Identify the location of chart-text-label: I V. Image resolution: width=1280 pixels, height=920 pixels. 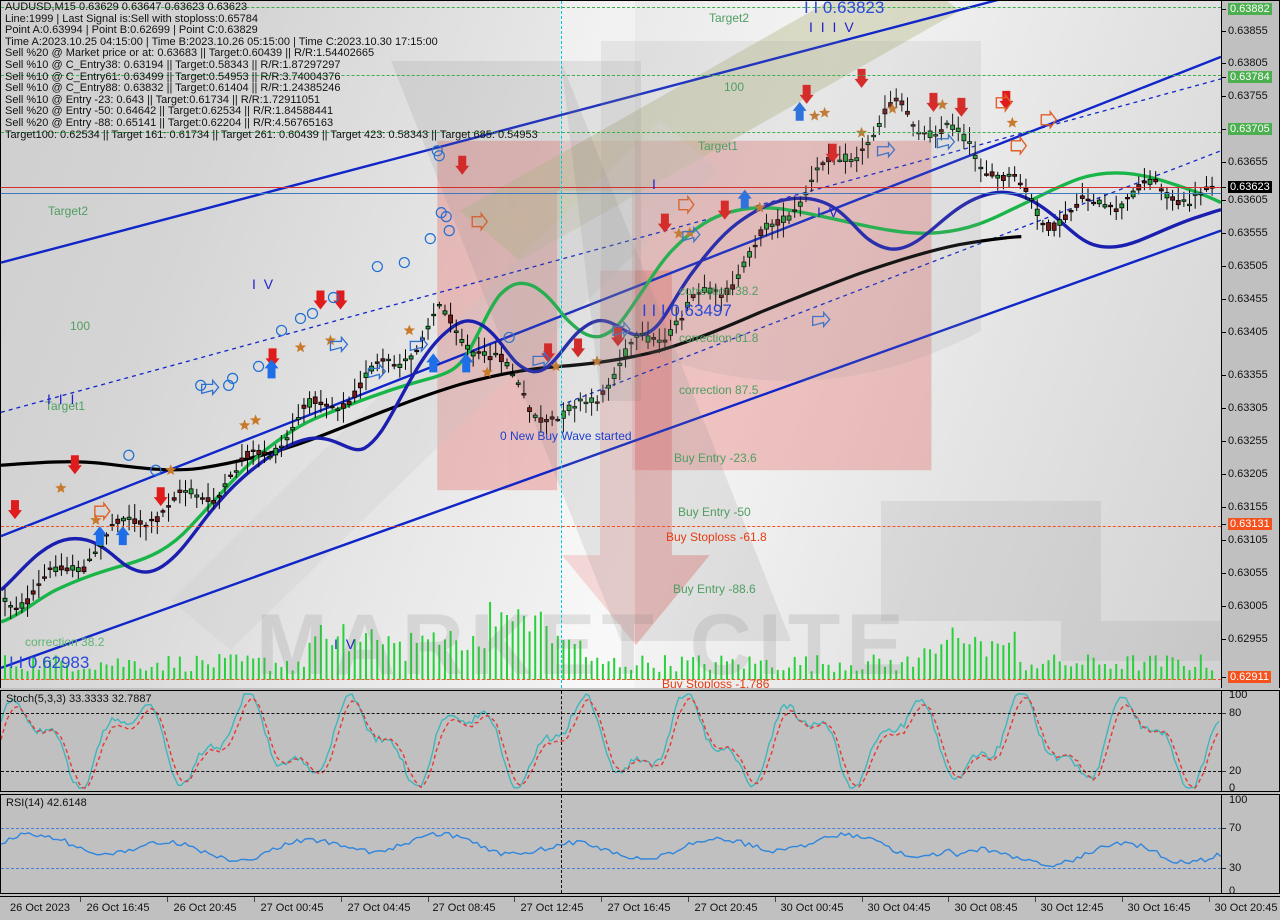
(829, 212).